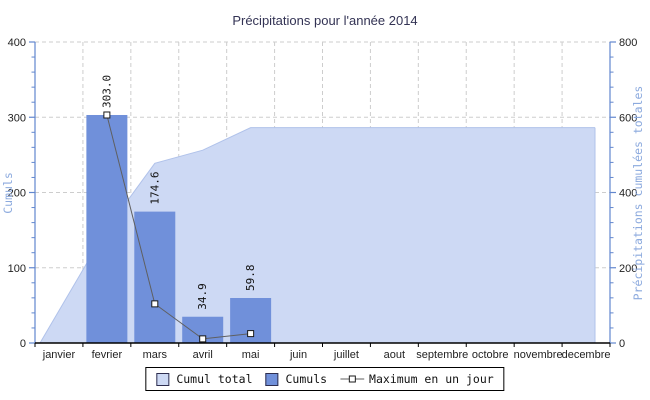  I want to click on bar-value-label: 174.6, so click(154, 187).